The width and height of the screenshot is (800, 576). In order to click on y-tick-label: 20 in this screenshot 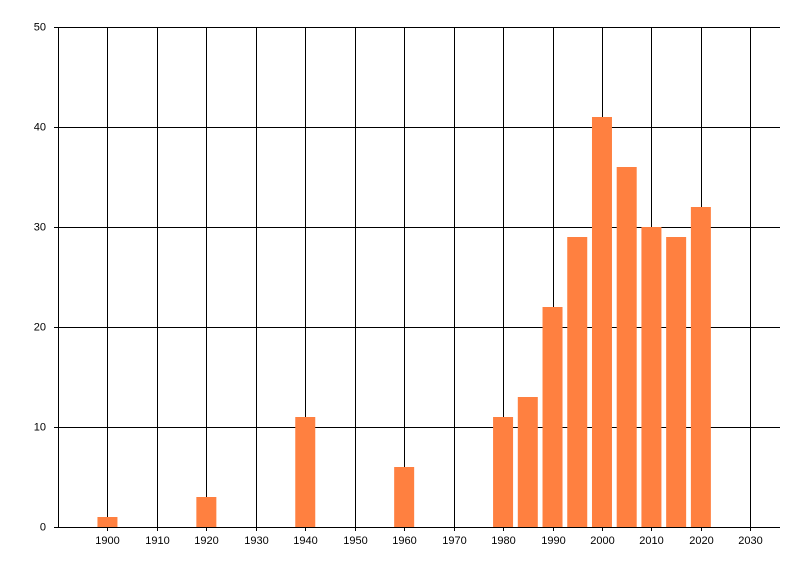, I will do `click(40, 327)`.